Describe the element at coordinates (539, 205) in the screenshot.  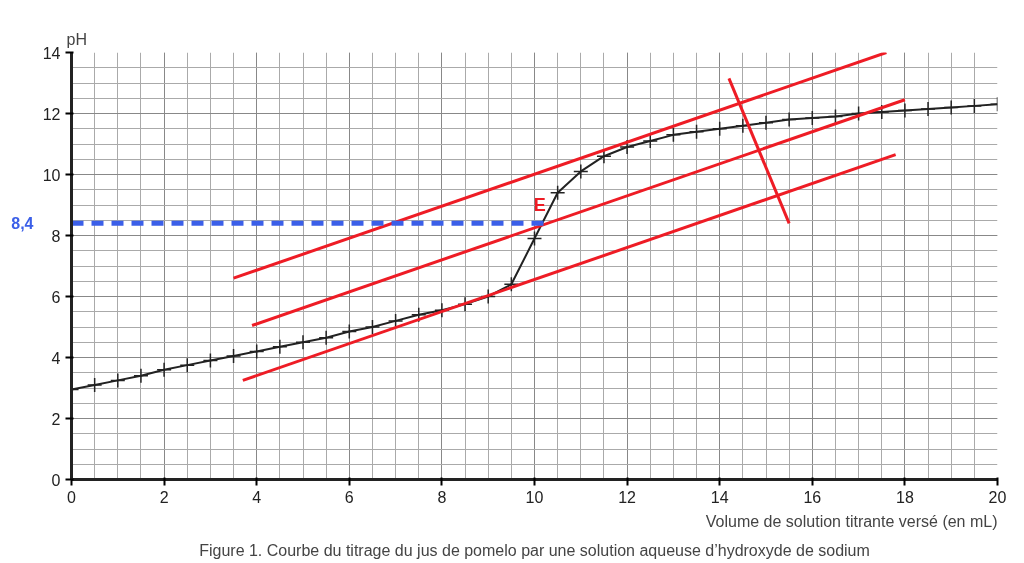
I see `annotation: E` at that location.